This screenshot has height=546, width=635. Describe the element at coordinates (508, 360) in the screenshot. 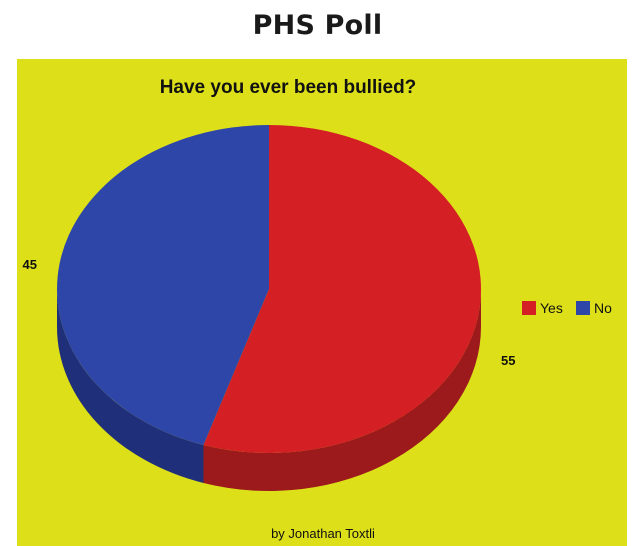

I see `data-label-yes: 55` at that location.